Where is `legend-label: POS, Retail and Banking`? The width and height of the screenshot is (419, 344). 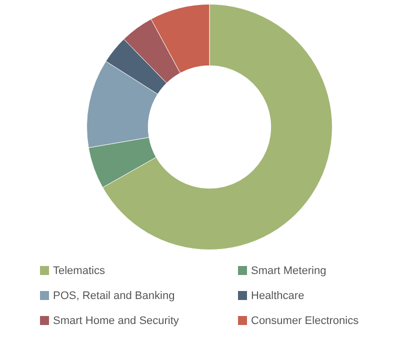
legend-label: POS, Retail and Banking is located at coordinates (114, 296).